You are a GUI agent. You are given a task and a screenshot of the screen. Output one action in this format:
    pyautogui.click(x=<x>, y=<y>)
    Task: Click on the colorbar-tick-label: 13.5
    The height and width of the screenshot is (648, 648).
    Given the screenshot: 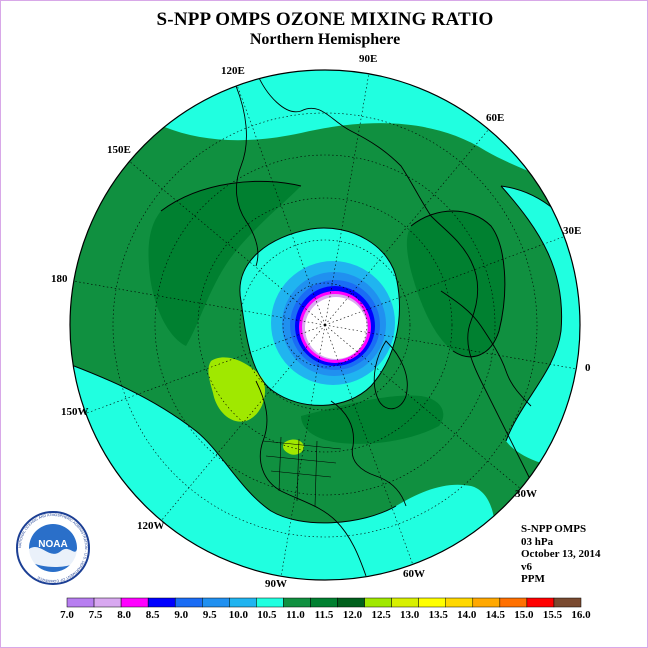 What is the action you would take?
    pyautogui.click(x=439, y=615)
    